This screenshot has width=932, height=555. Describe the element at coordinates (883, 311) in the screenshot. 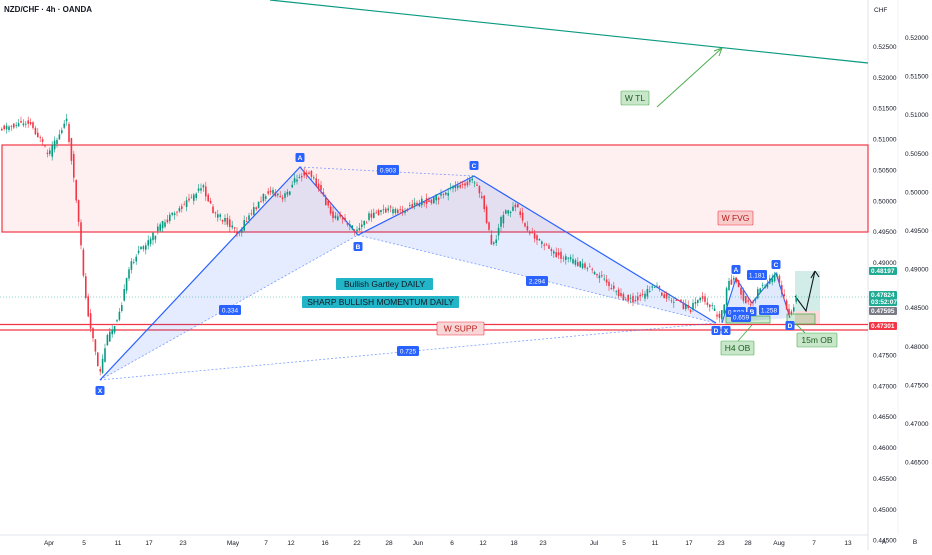

I see `price-tag-label: 0.47595` at that location.